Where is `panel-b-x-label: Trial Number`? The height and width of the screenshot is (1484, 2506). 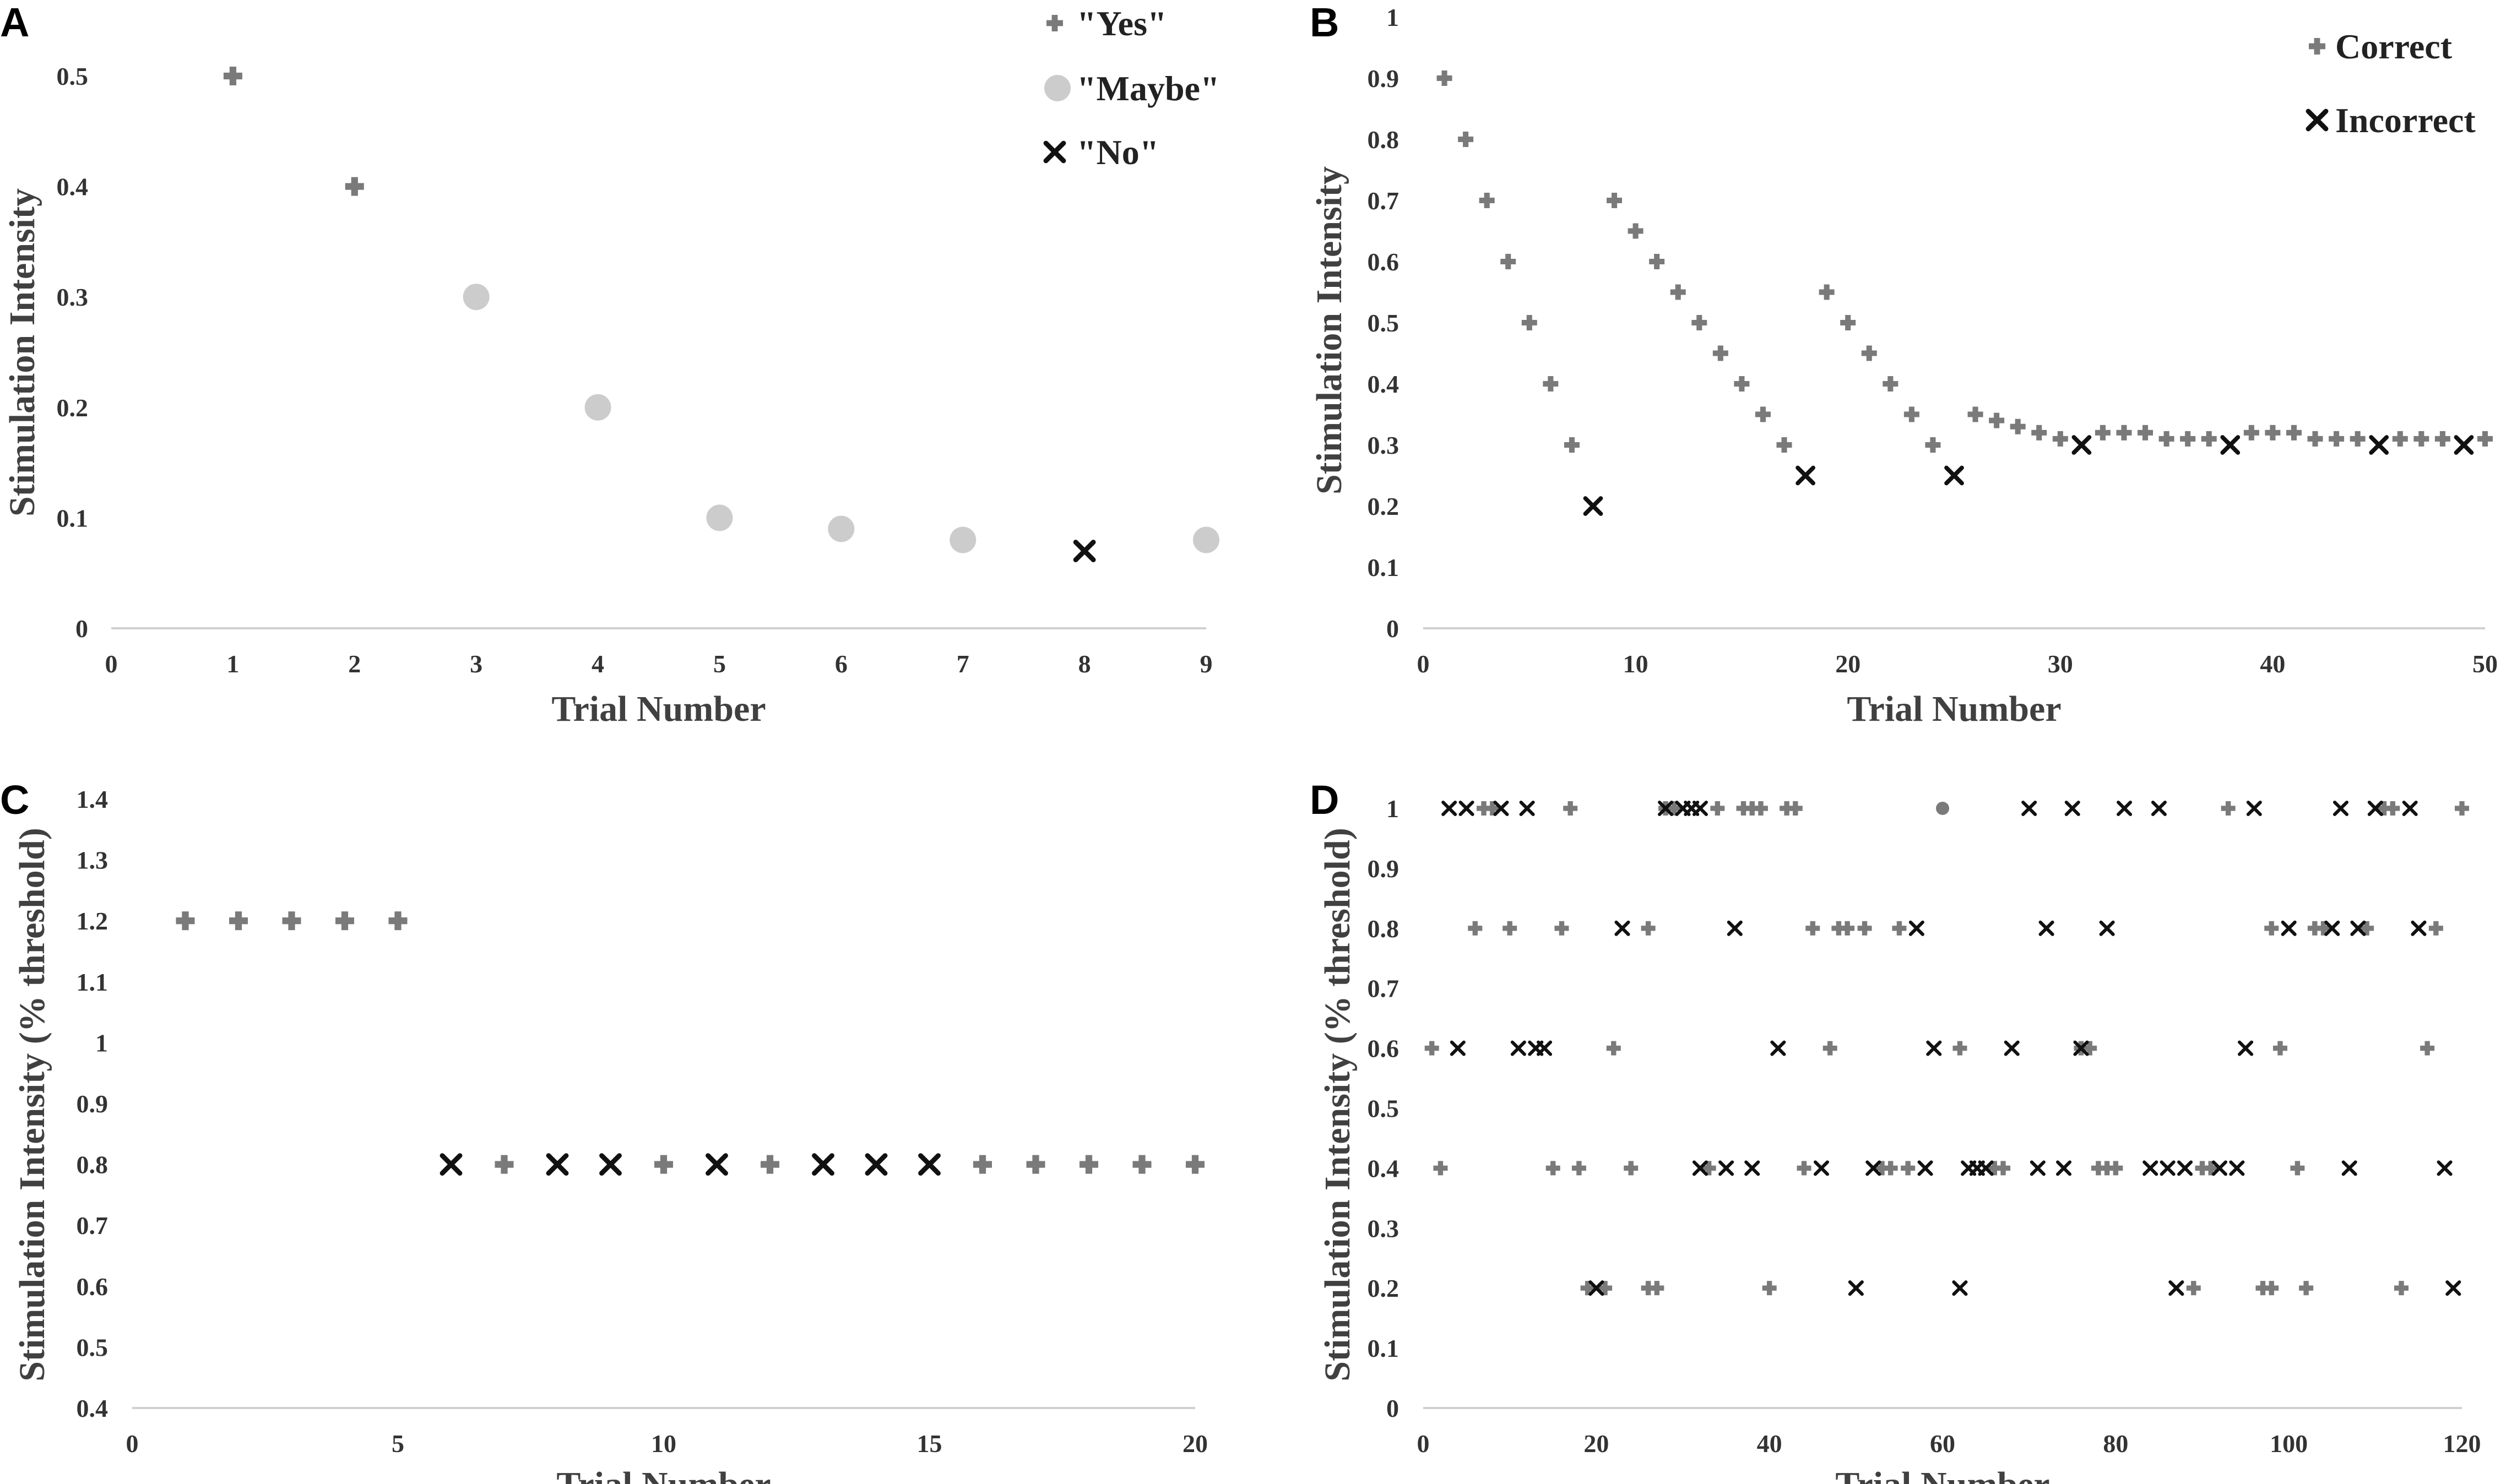
panel-b-x-label: Trial Number is located at coordinates (1954, 709).